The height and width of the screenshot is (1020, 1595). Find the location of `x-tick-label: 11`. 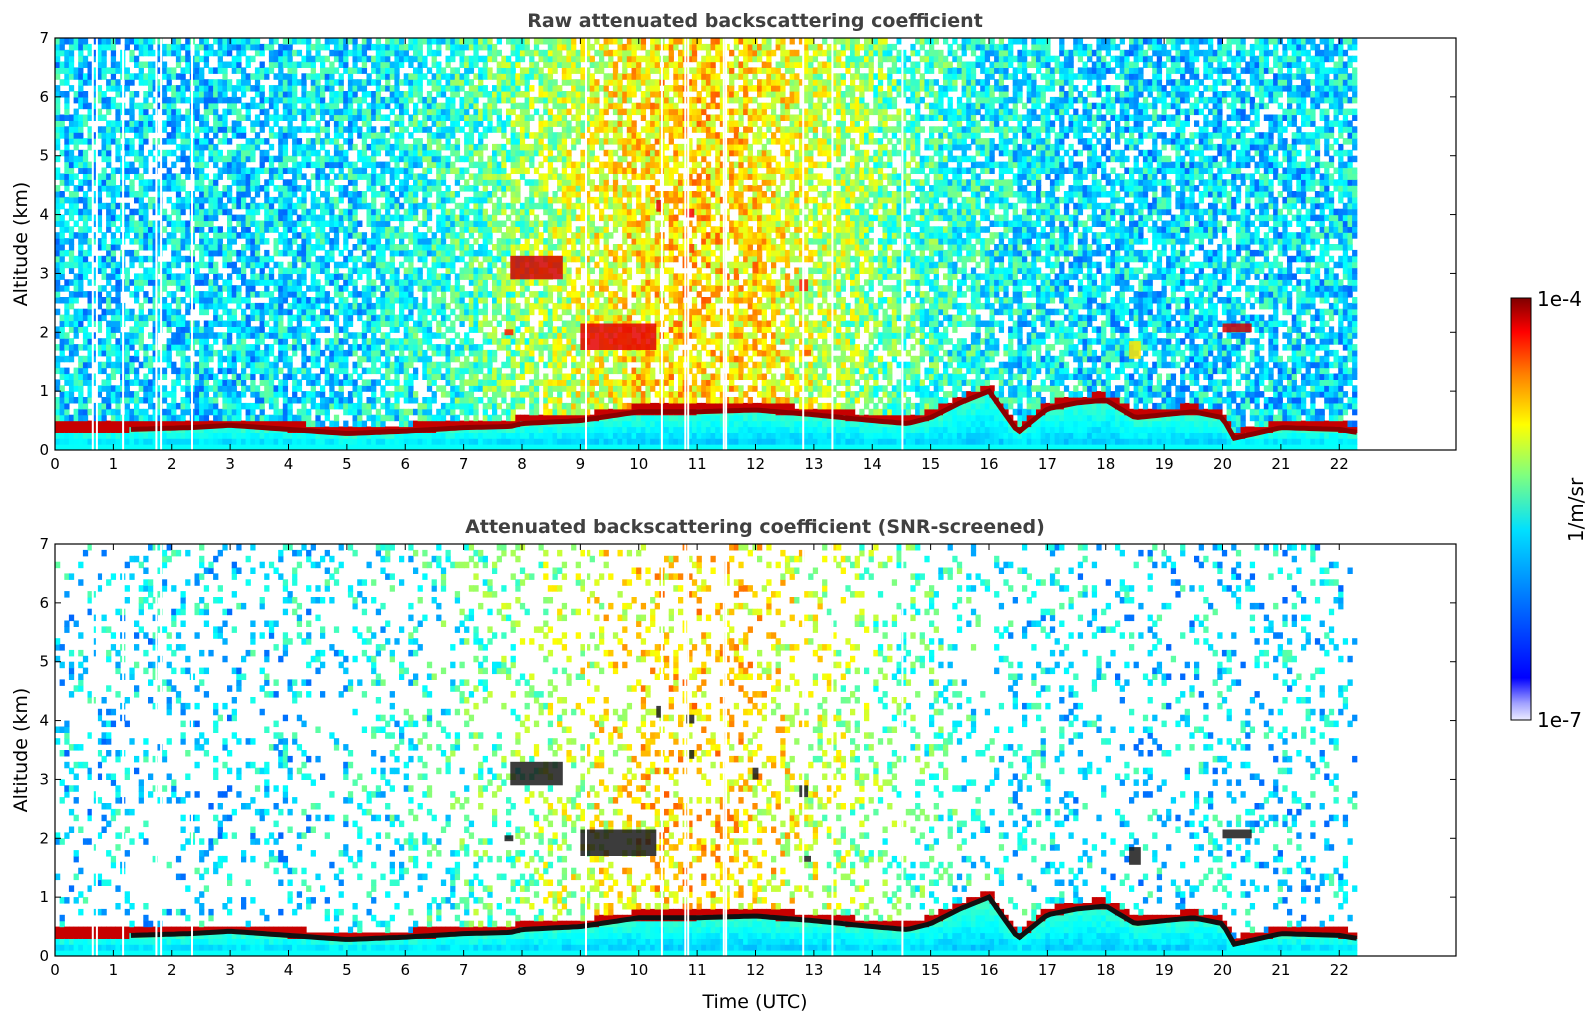

x-tick-label: 11 is located at coordinates (697, 970).